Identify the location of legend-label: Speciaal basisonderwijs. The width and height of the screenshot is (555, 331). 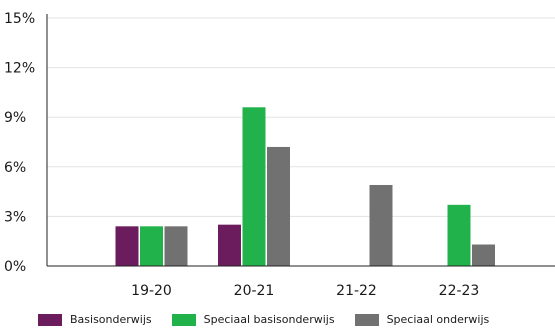
(269, 319).